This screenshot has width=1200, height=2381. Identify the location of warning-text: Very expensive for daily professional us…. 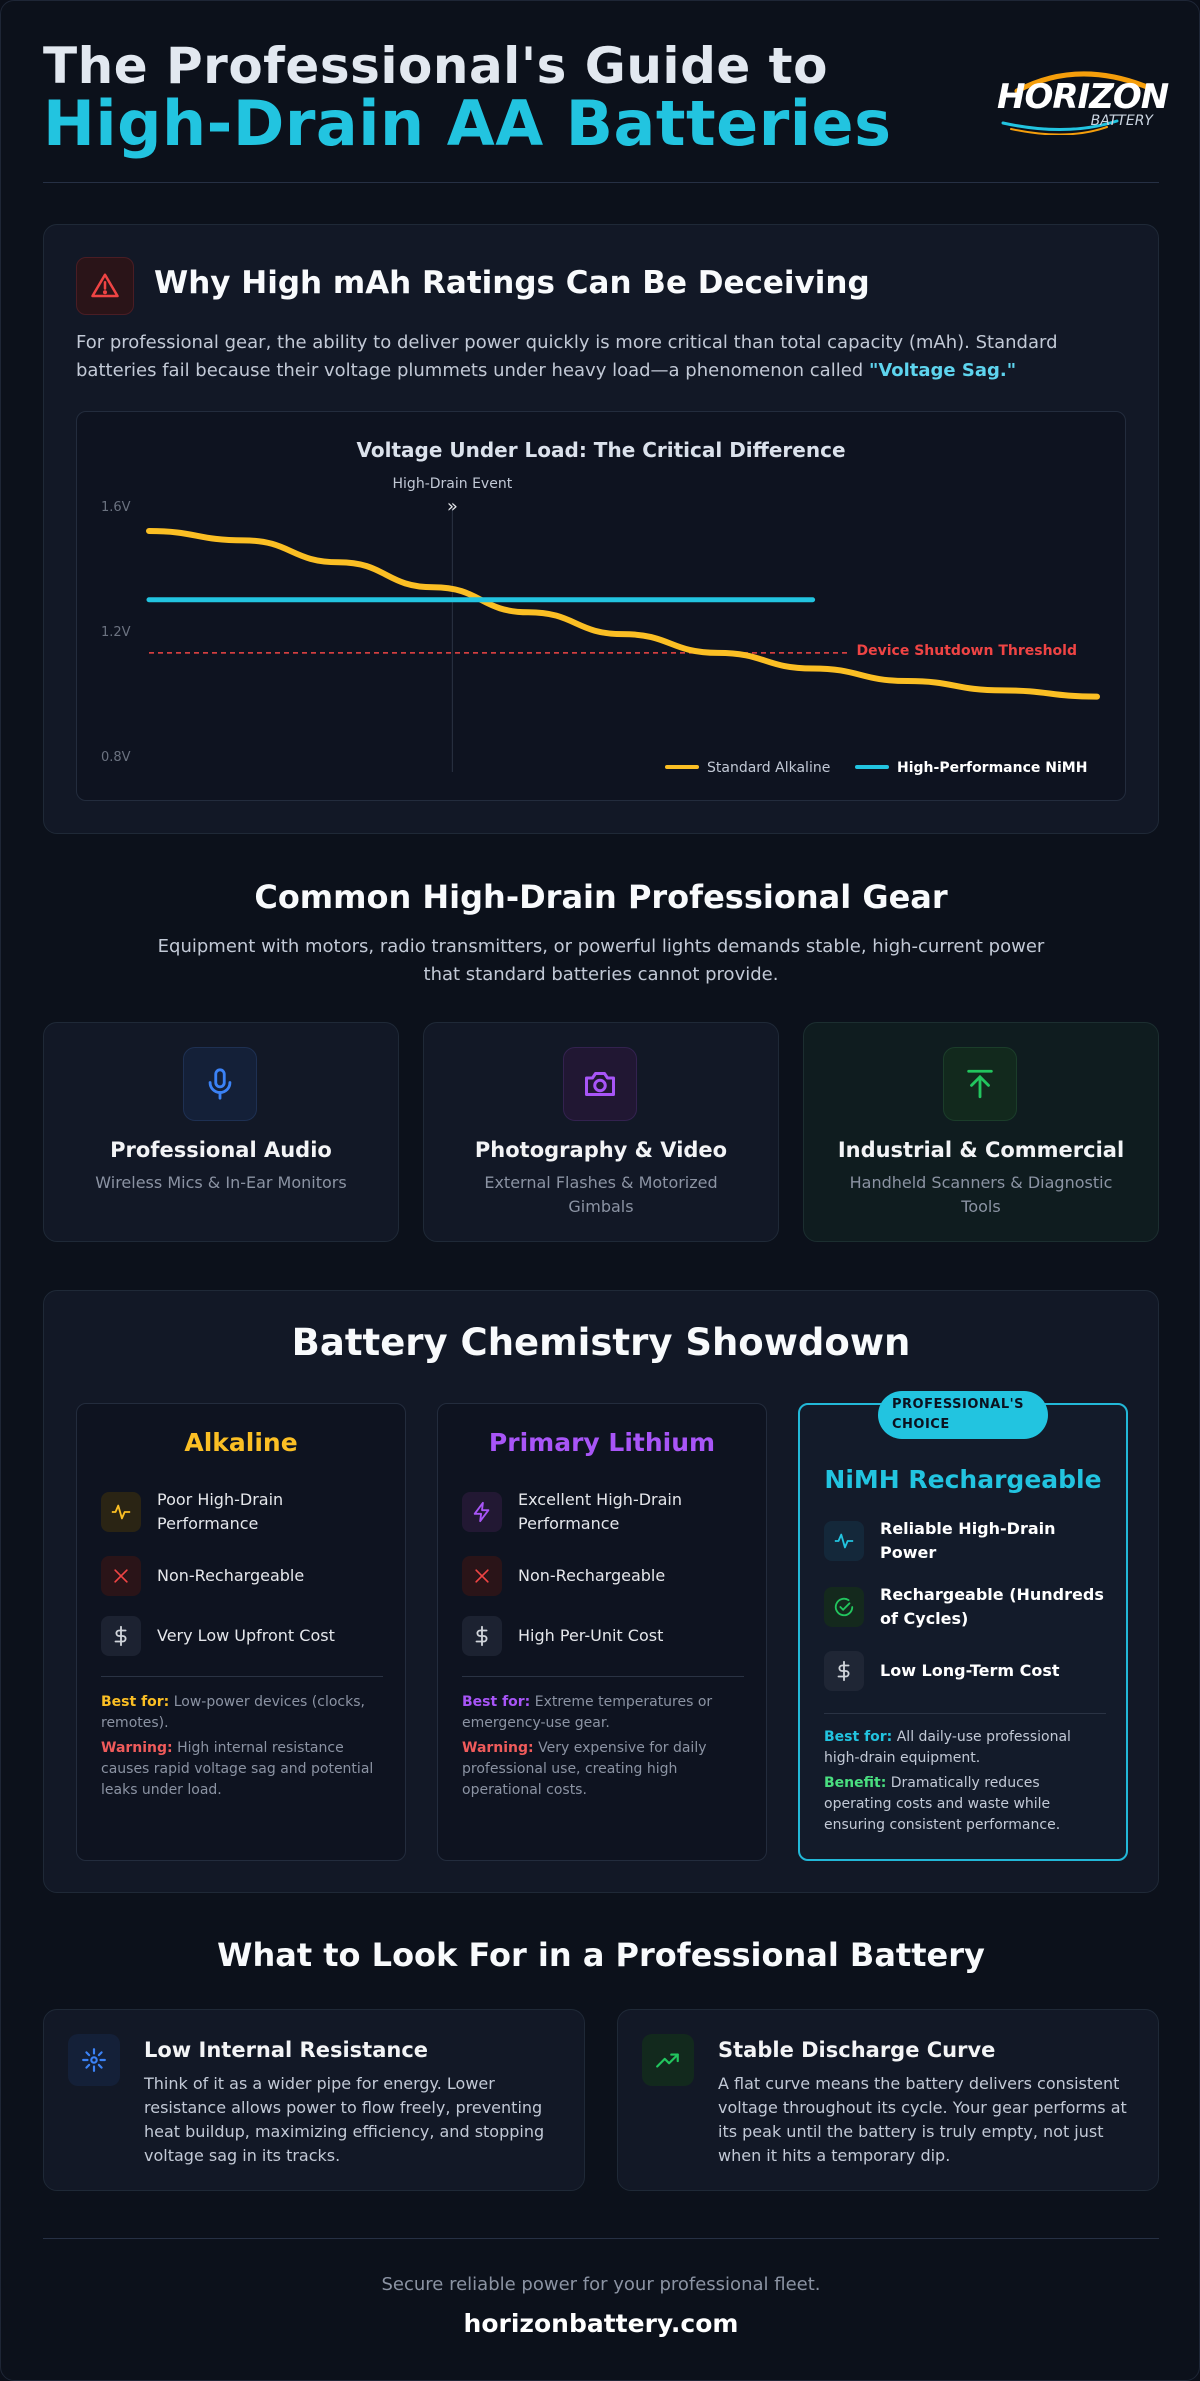
(584, 1769).